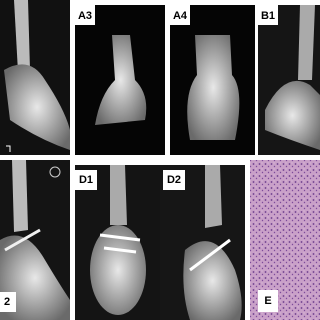 The height and width of the screenshot is (320, 320). Describe the element at coordinates (180, 16) in the screenshot. I see `panel-label: A4` at that location.